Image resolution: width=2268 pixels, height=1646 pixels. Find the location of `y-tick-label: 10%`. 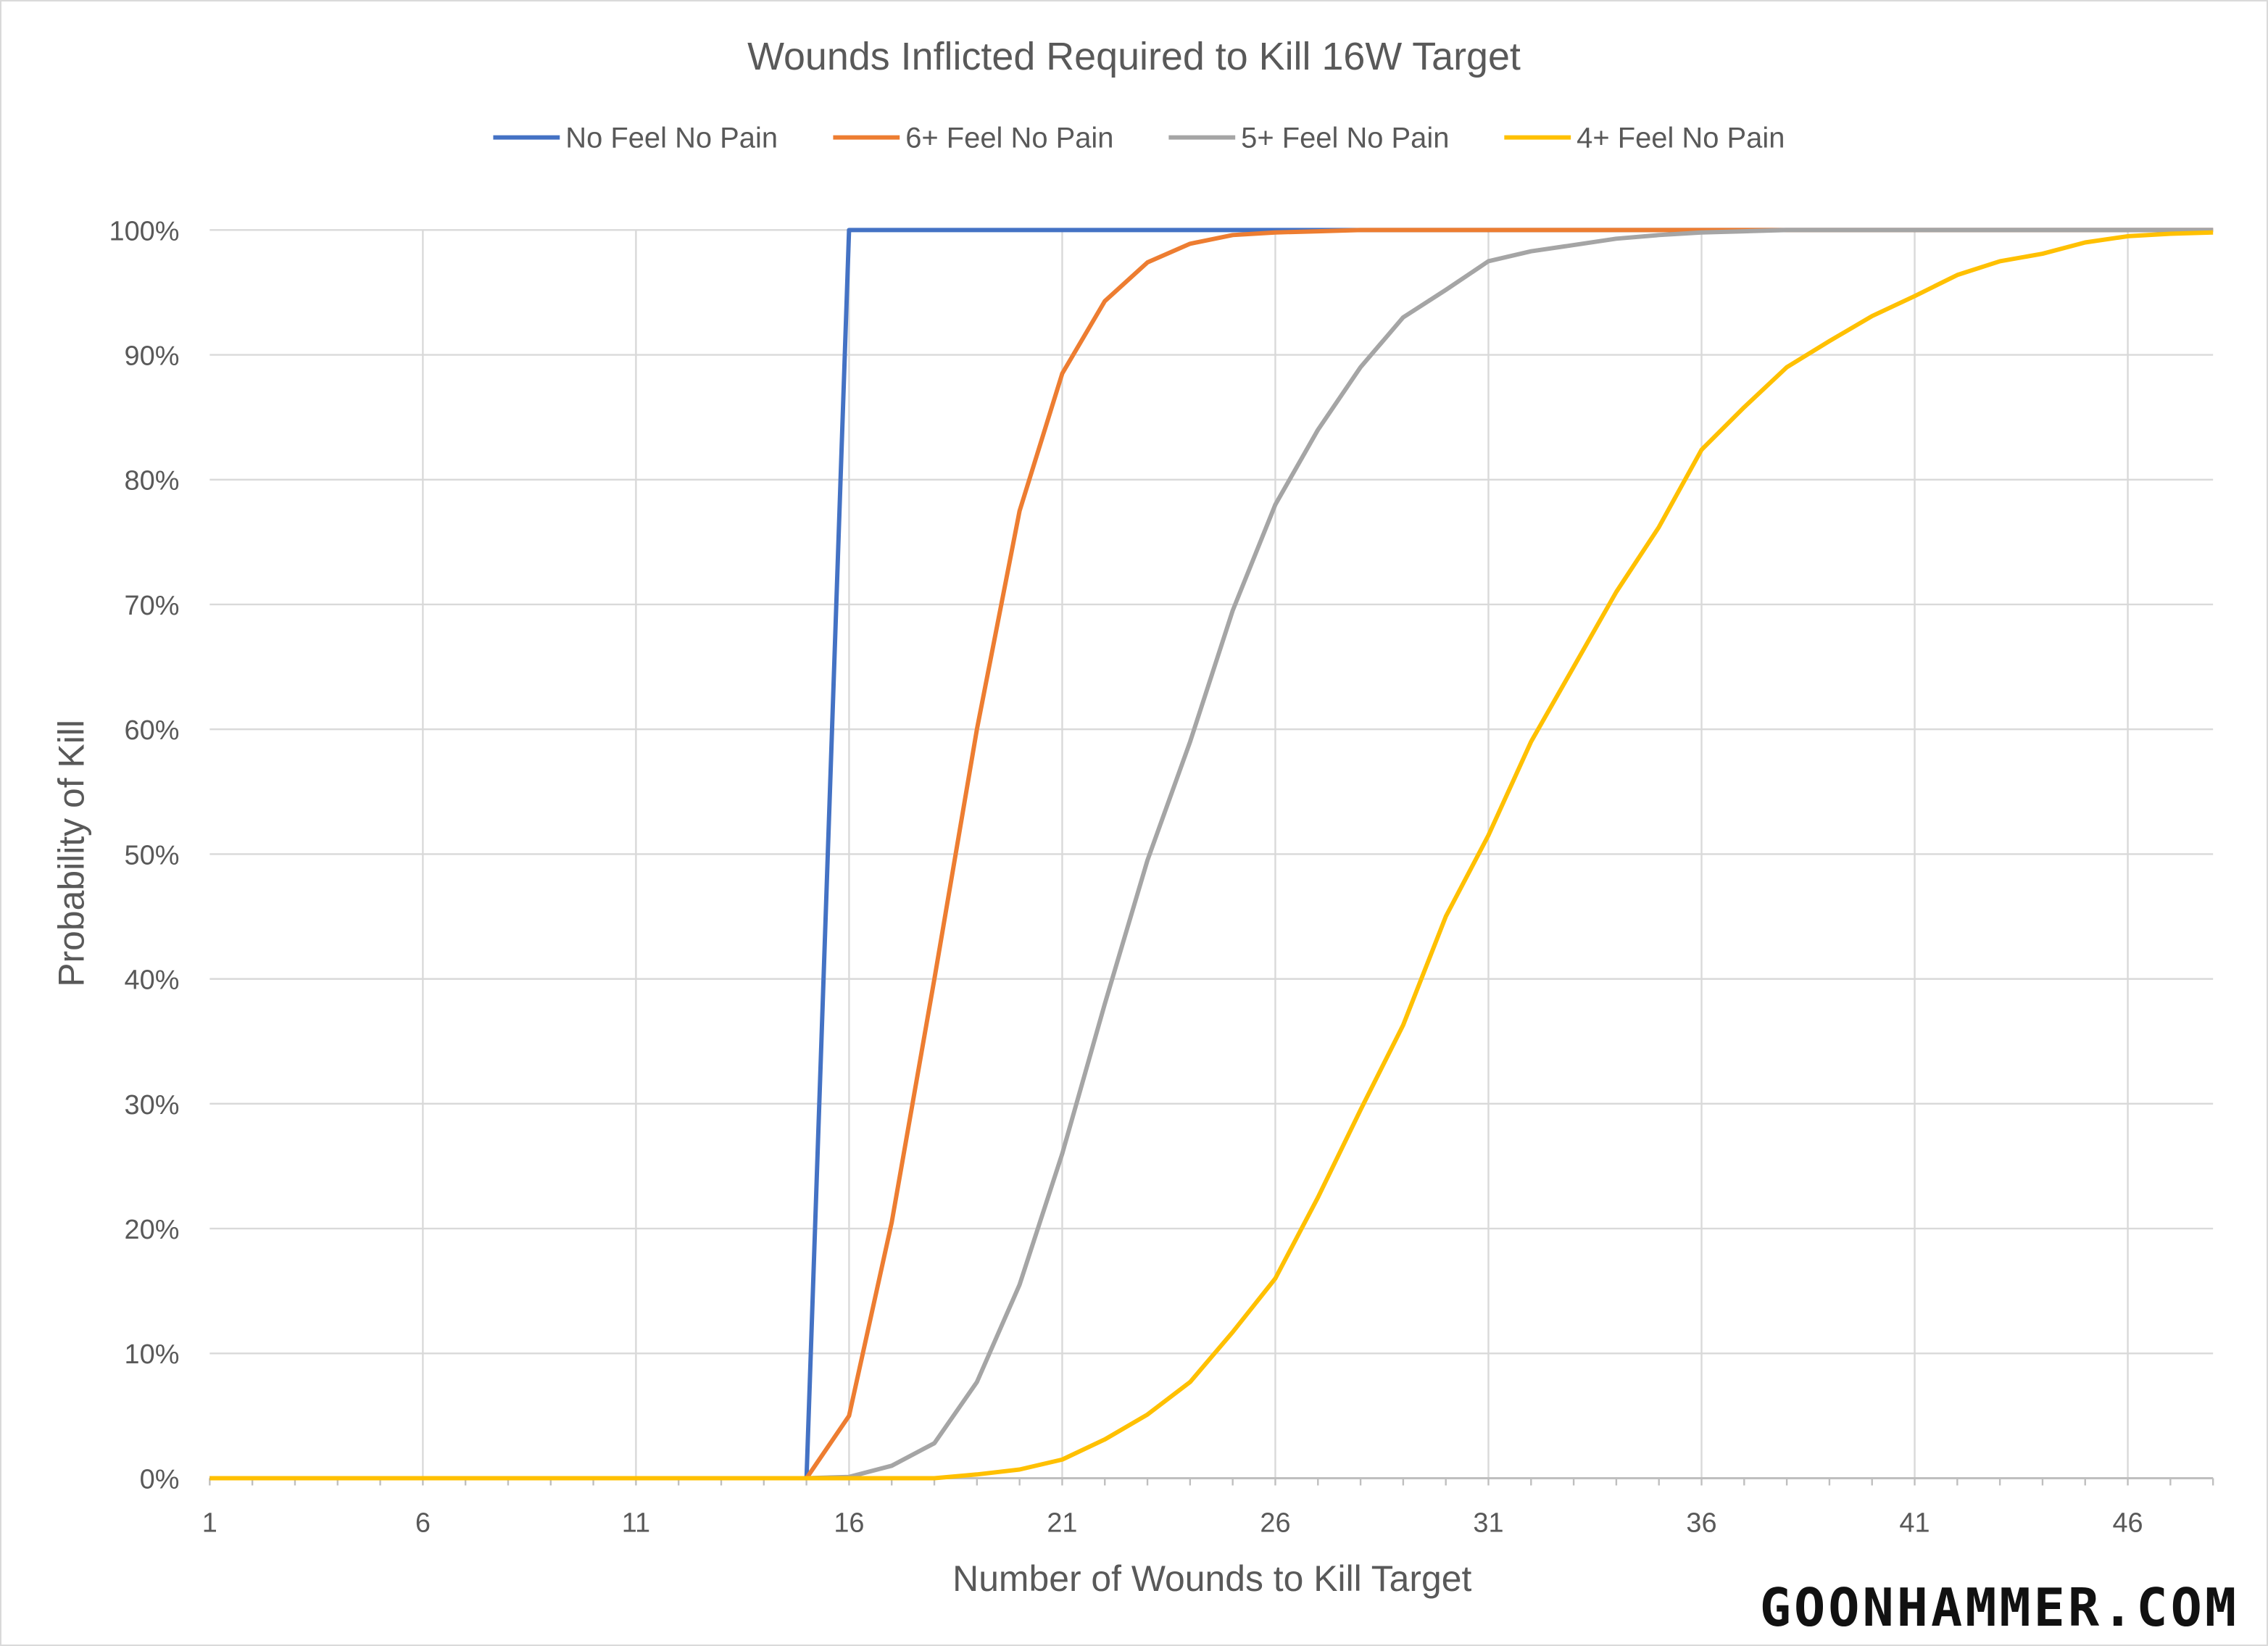

y-tick-label: 10% is located at coordinates (152, 1354).